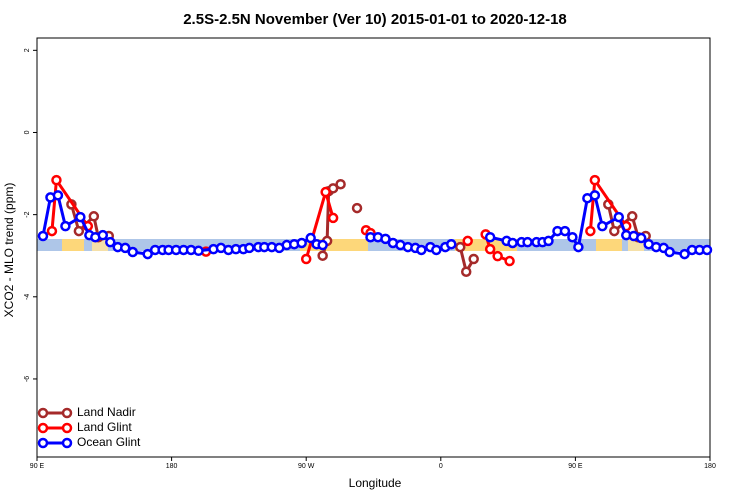  What do you see at coordinates (27, 297) in the screenshot?
I see `y-tick-label: -4` at bounding box center [27, 297].